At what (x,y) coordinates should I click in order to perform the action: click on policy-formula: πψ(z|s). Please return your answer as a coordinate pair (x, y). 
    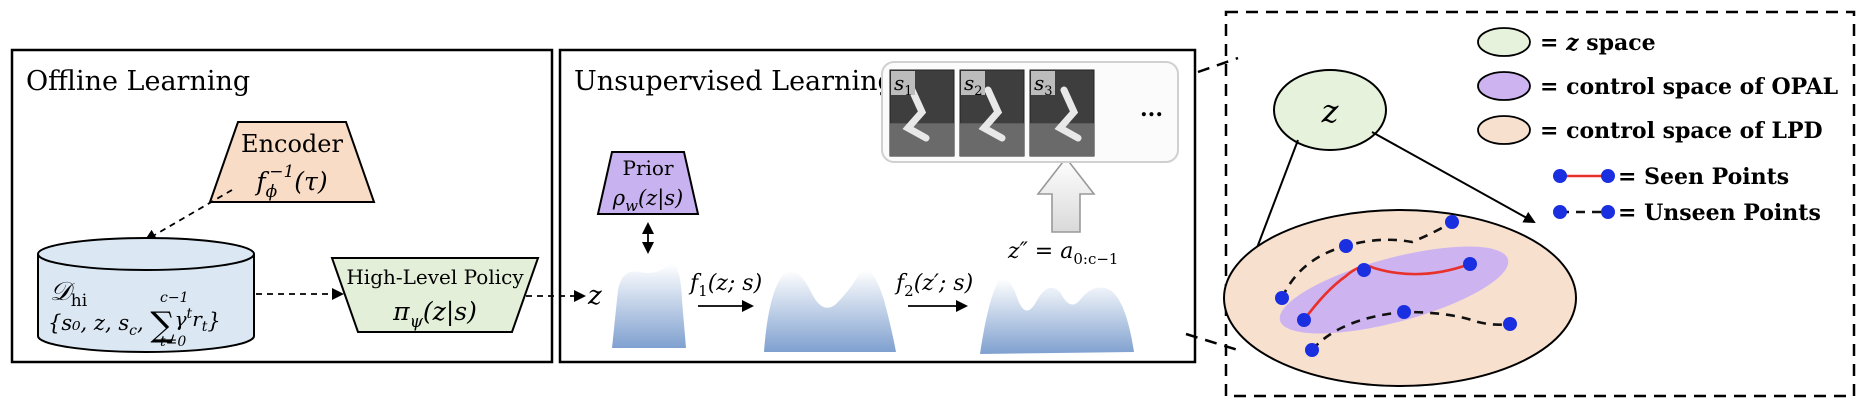
    Looking at the image, I should click on (434, 314).